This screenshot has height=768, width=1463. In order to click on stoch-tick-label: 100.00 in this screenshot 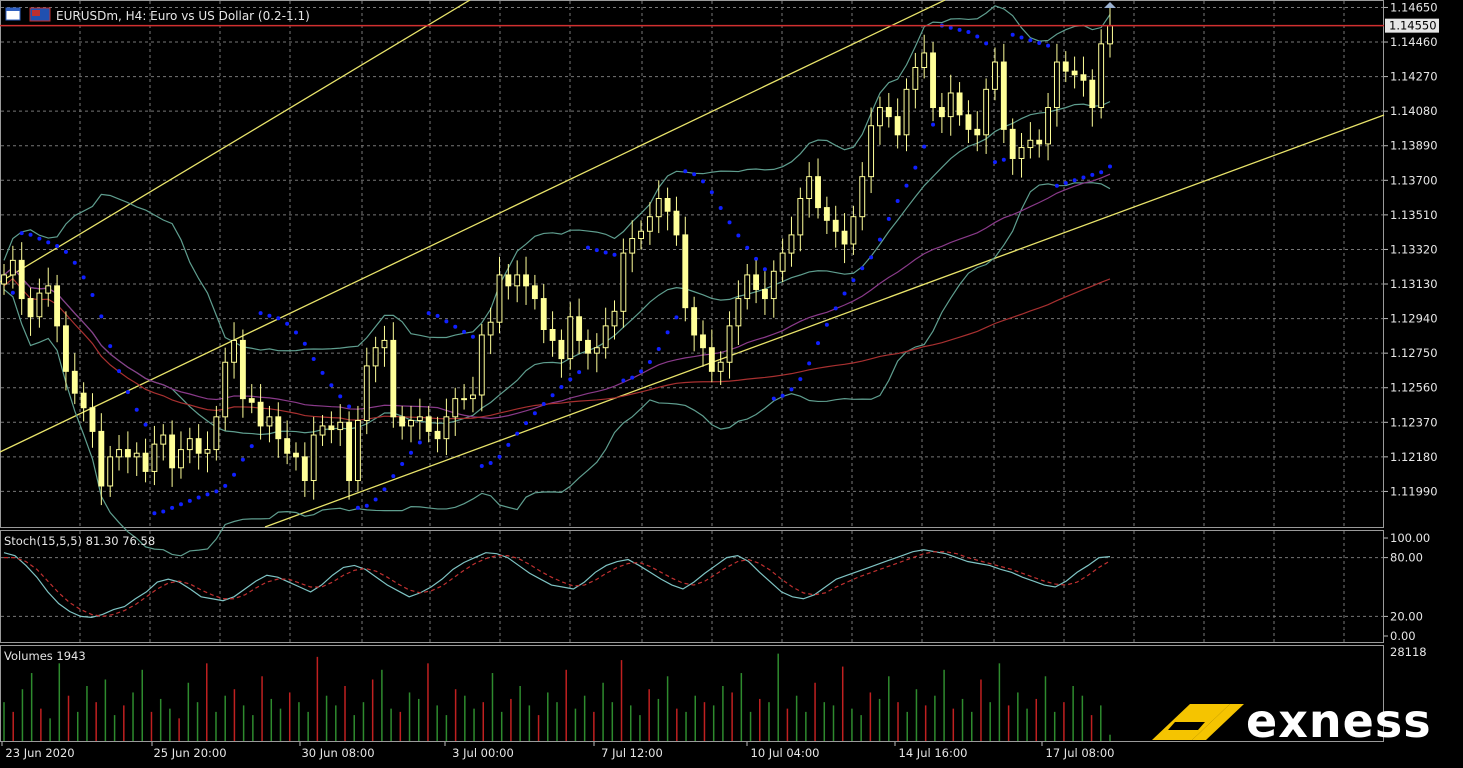, I will do `click(1410, 538)`.